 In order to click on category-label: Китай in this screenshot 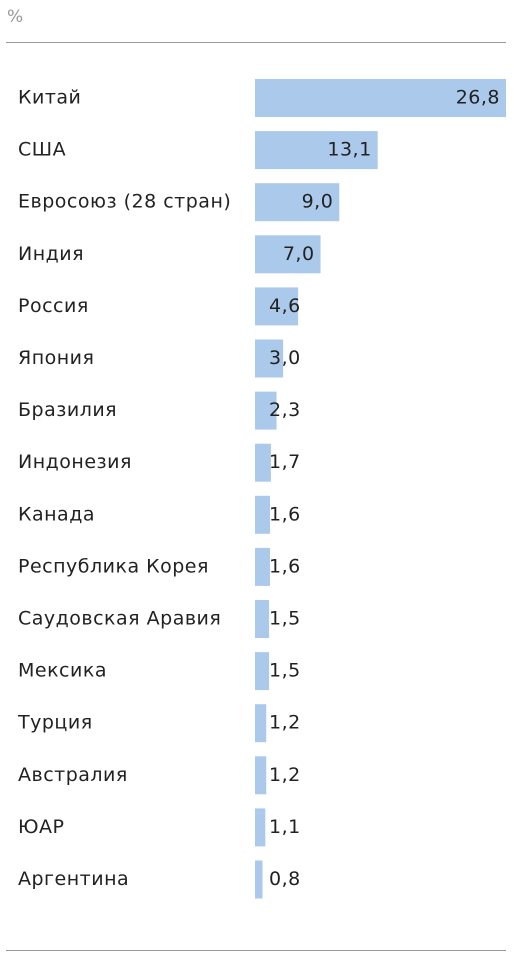, I will do `click(49, 98)`.